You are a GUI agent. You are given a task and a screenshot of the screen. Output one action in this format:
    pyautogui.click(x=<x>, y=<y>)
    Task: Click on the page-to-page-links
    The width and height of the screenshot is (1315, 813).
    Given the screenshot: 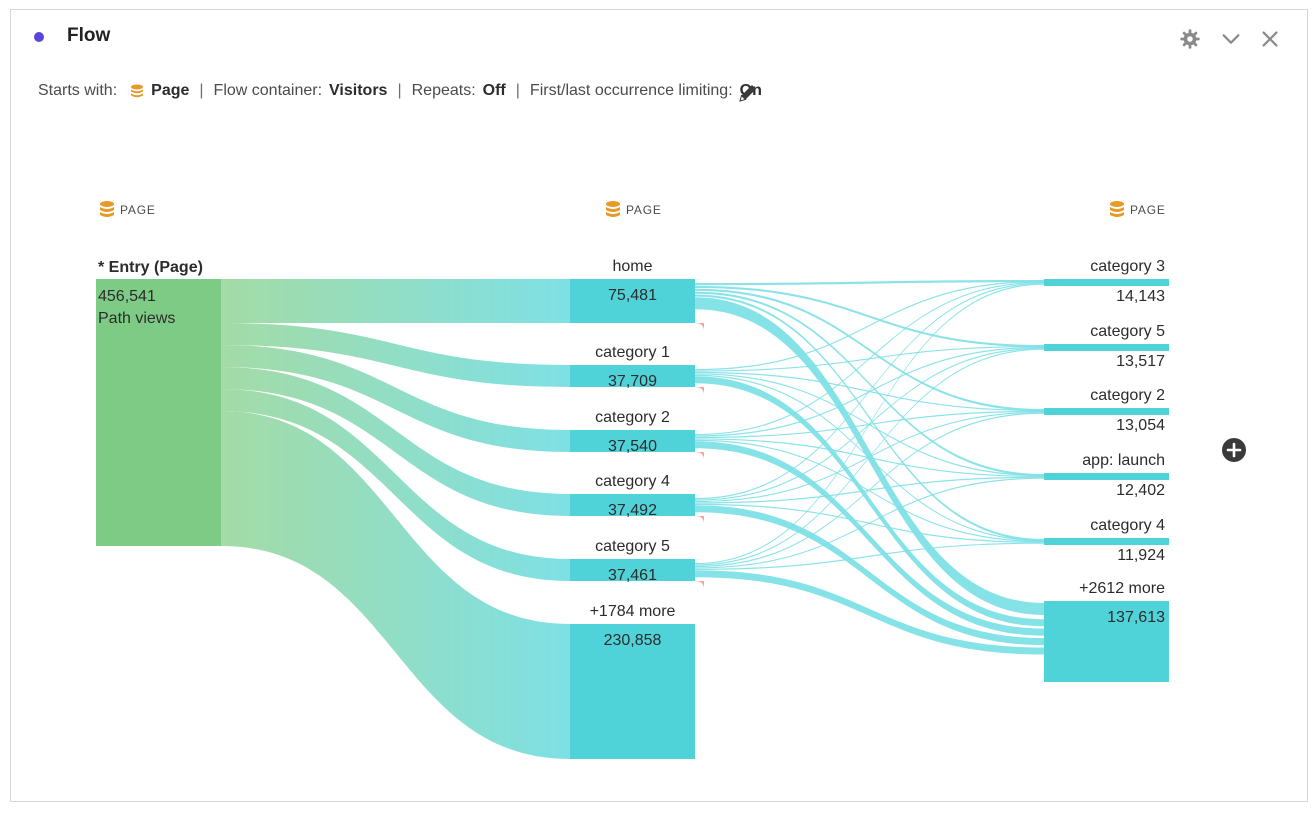 What is the action you would take?
    pyautogui.click(x=869, y=467)
    